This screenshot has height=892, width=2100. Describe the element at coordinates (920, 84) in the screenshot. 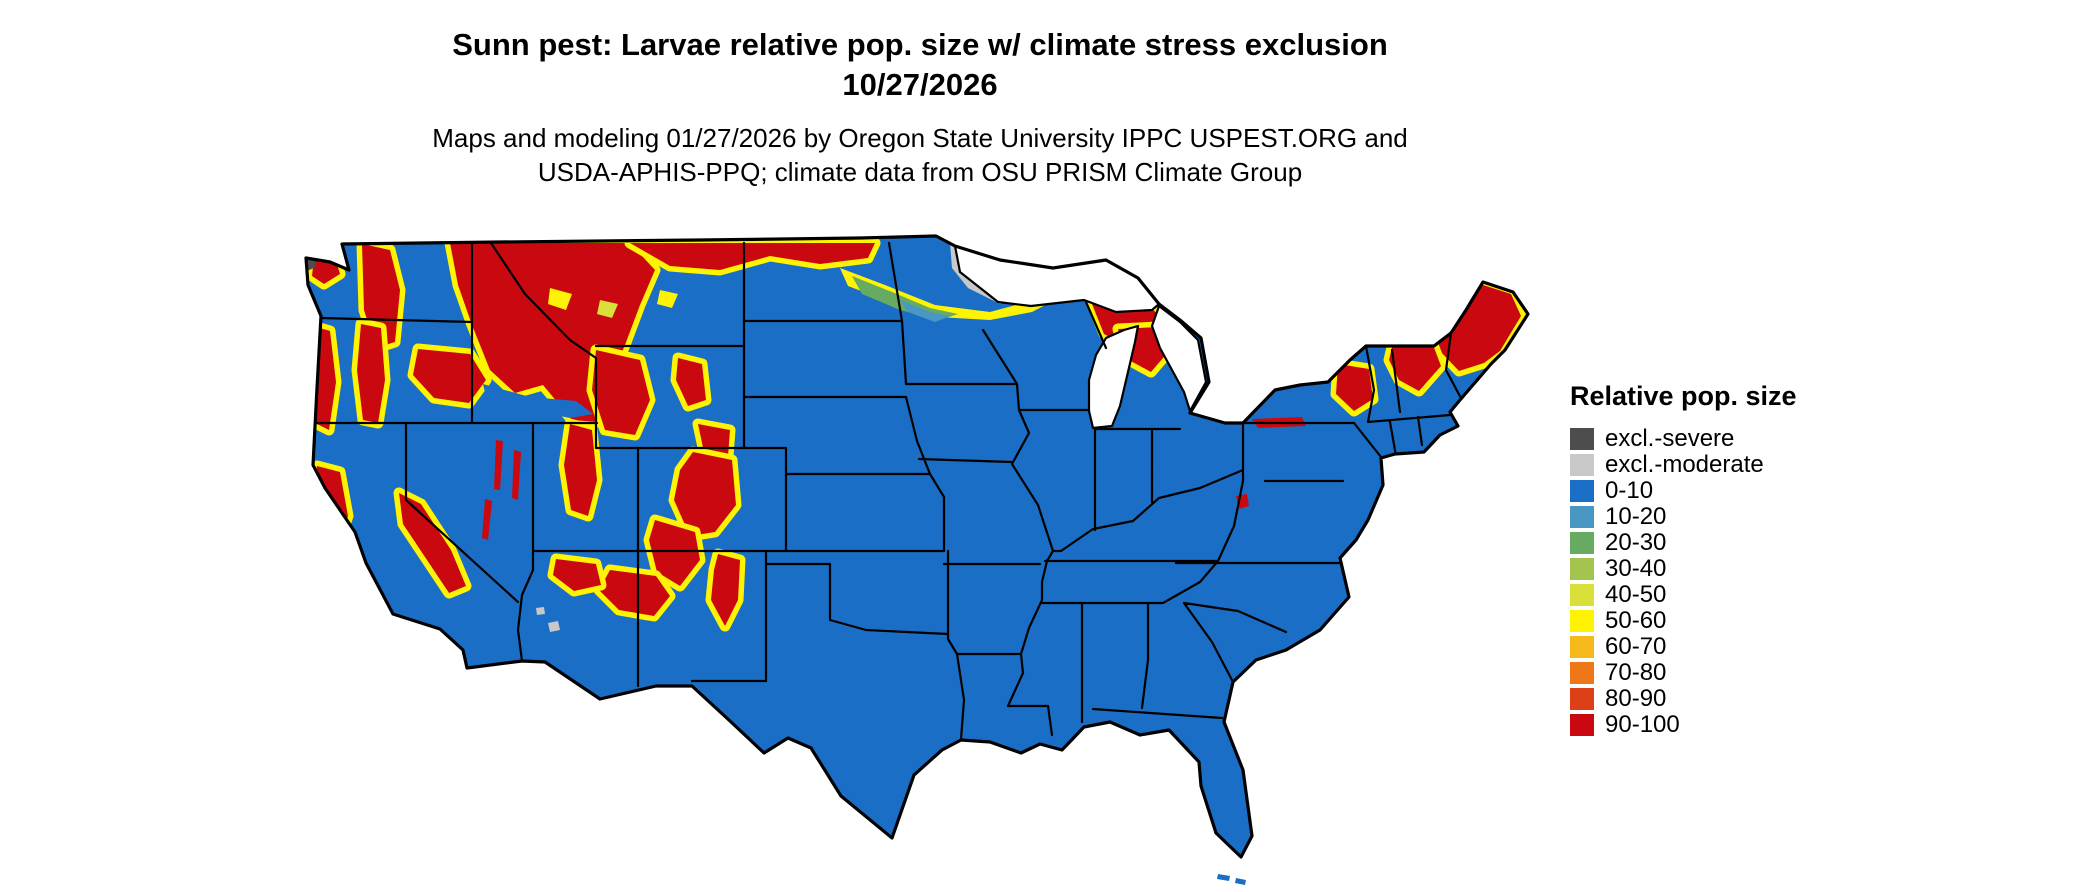

I see `map-title-date: 10/27/2026` at that location.